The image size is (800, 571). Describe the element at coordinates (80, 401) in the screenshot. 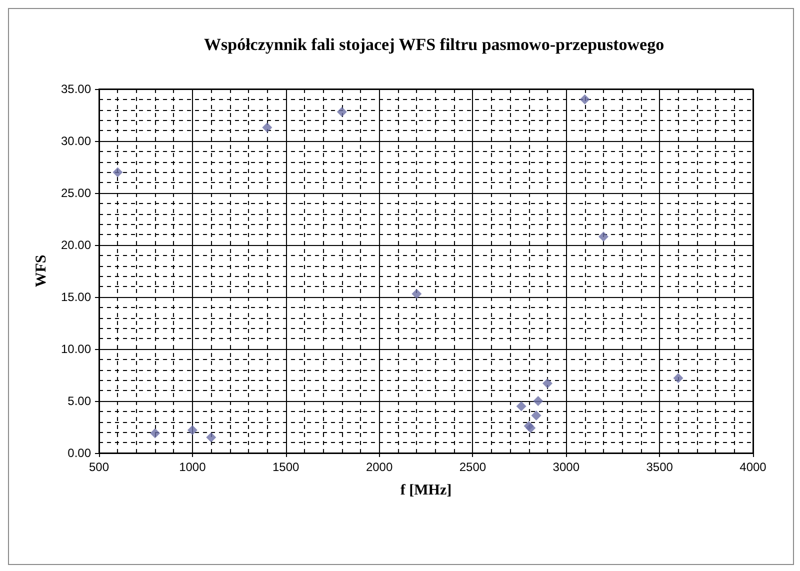

I see `y-tick-label: 5.00` at that location.